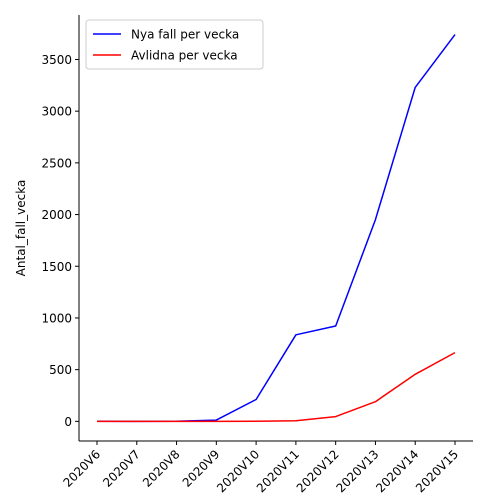 This screenshot has height=500, width=500. Describe the element at coordinates (318, 471) in the screenshot. I see `x-tick-label: 2020V12` at that location.